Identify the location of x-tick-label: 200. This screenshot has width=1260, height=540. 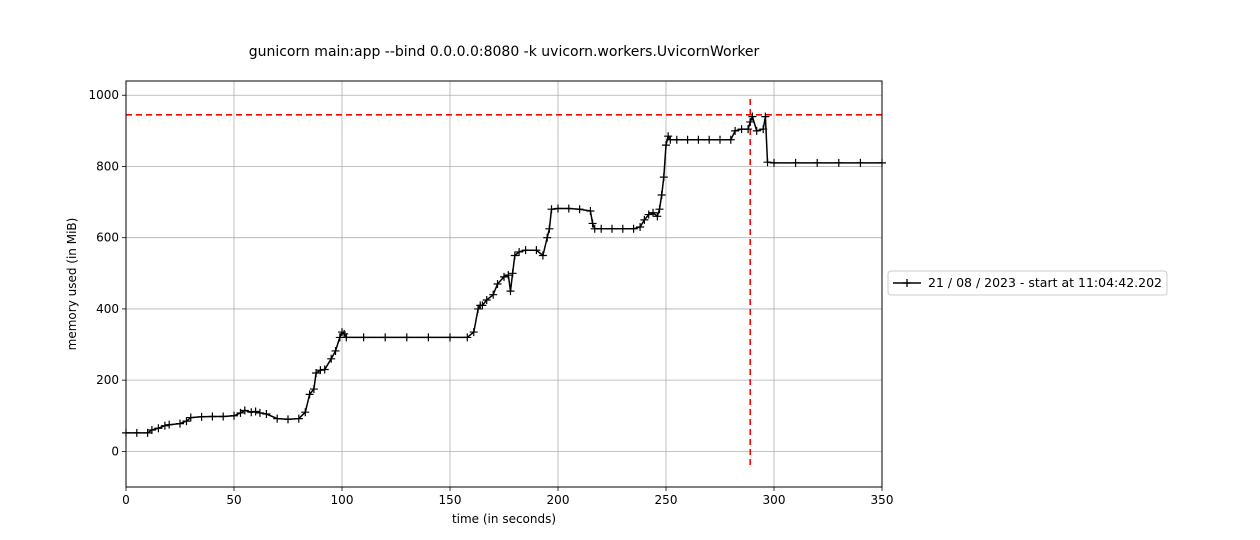
(558, 500).